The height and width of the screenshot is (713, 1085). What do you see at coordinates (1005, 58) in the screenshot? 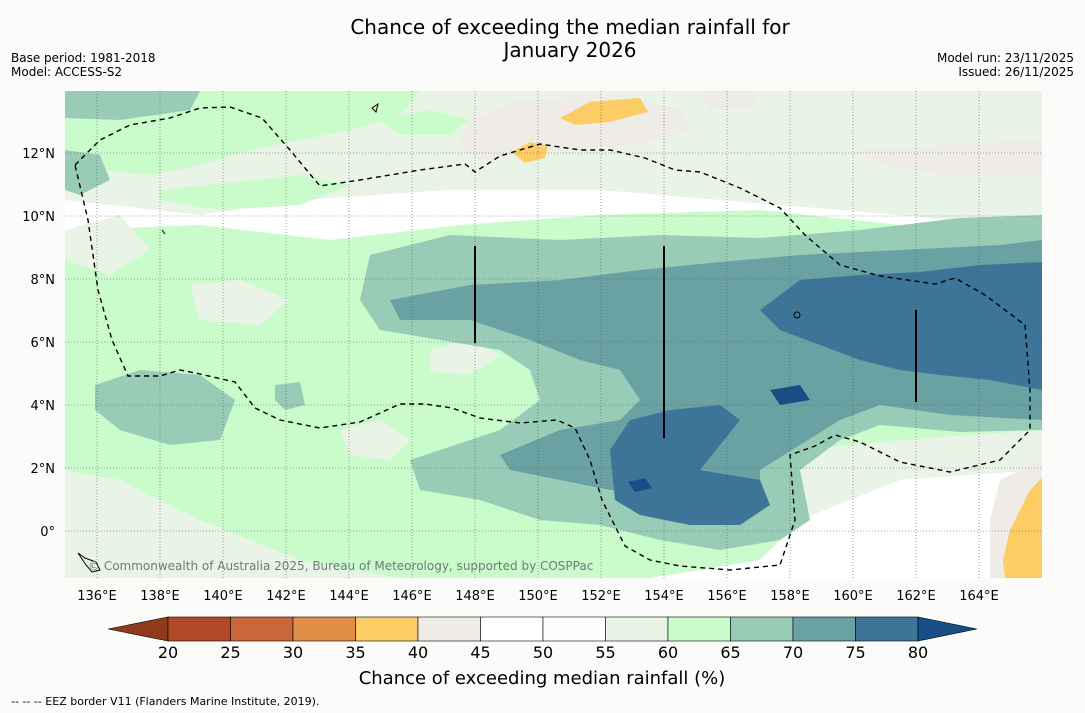
I see `model-run-date: Model run: 23/11/2025` at bounding box center [1005, 58].